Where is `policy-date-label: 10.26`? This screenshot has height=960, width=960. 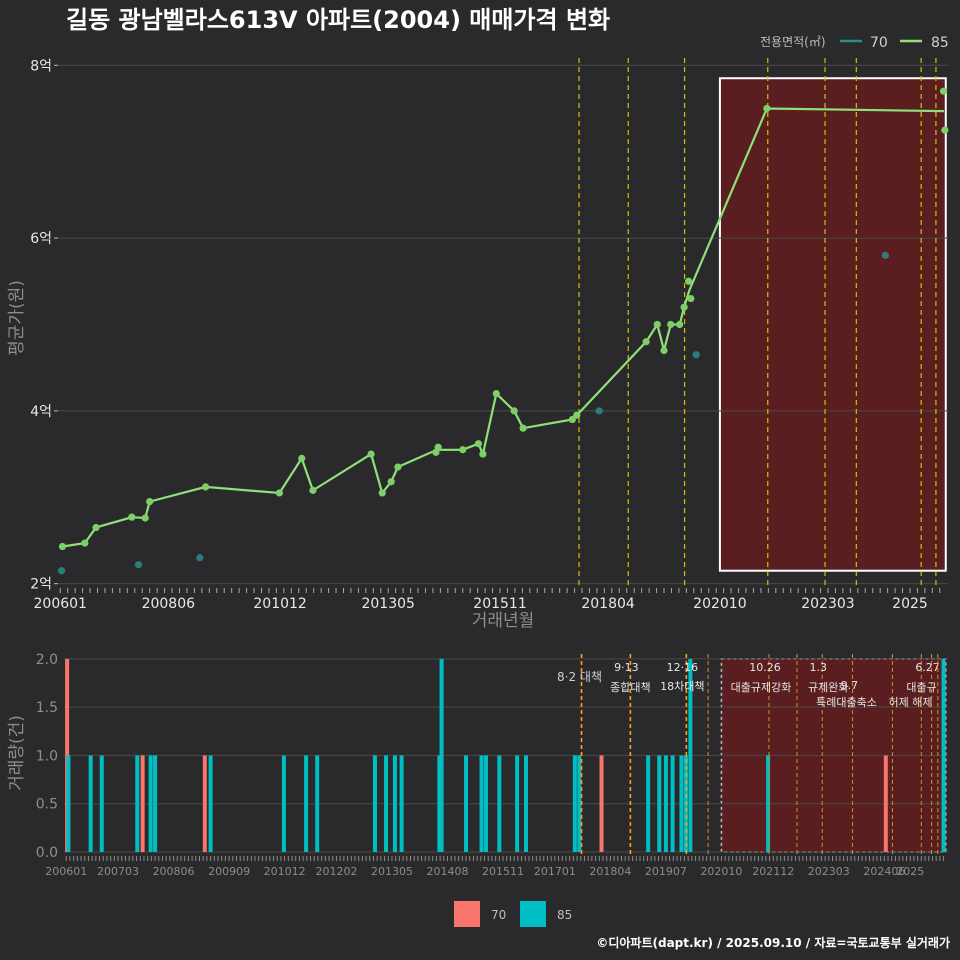 policy-date-label: 10.26 is located at coordinates (765, 667).